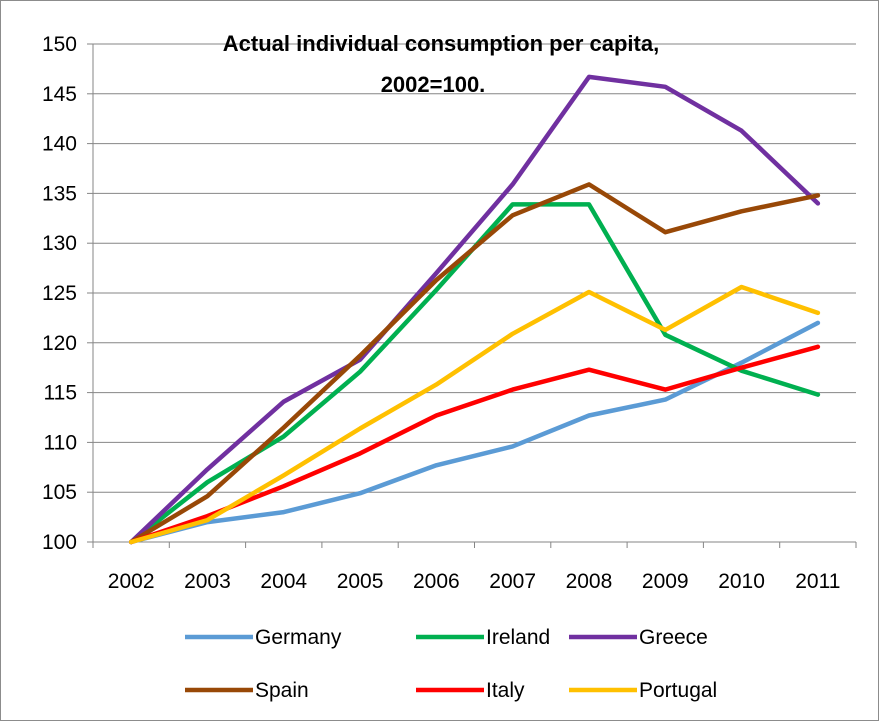 The image size is (879, 722). I want to click on legend-label-italy: Italy, so click(505, 690).